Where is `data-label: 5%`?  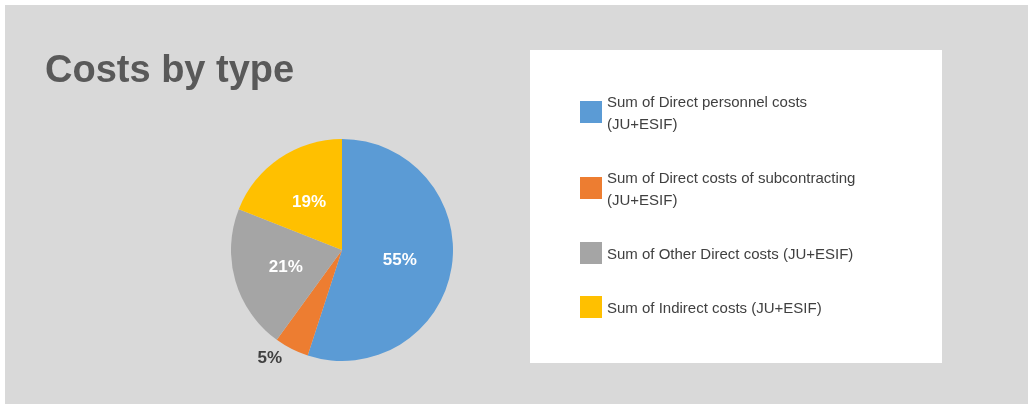 data-label: 5% is located at coordinates (270, 358).